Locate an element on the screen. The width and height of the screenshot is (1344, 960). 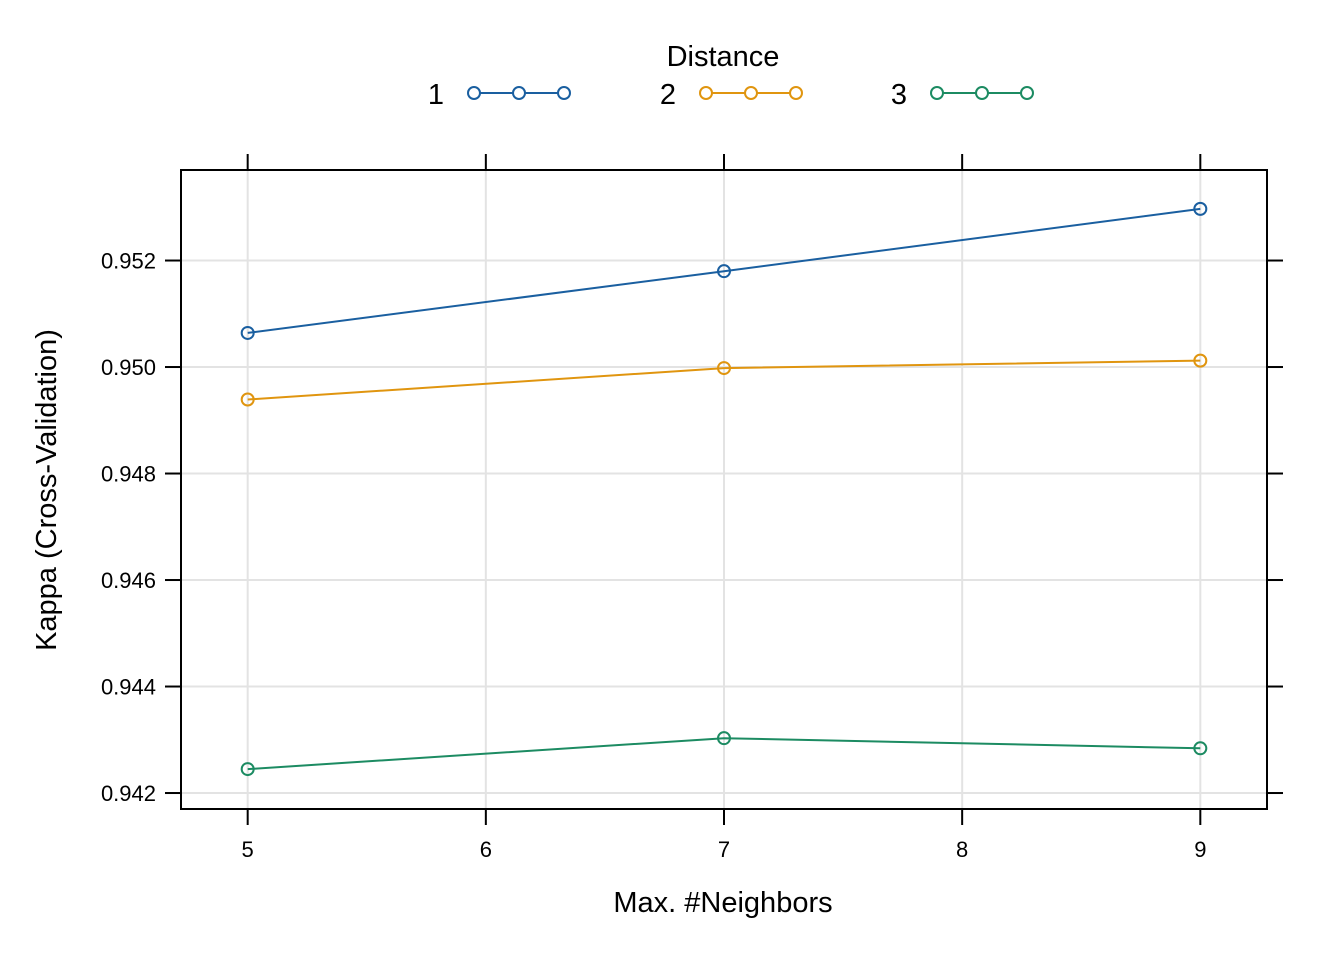
legend-title: Distance is located at coordinates (723, 57).